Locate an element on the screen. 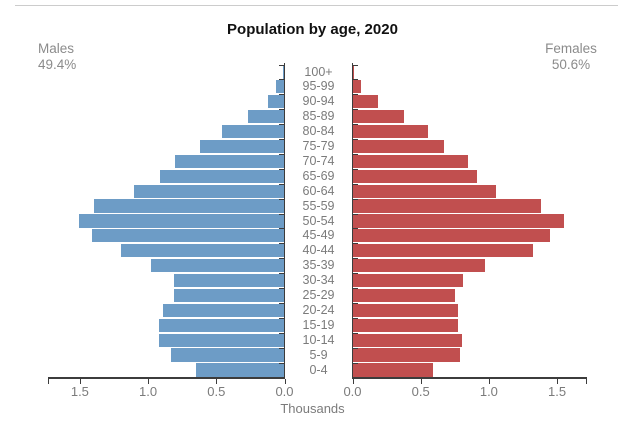  male-axis-tick-label-1.5: 1.5 is located at coordinates (79, 391).